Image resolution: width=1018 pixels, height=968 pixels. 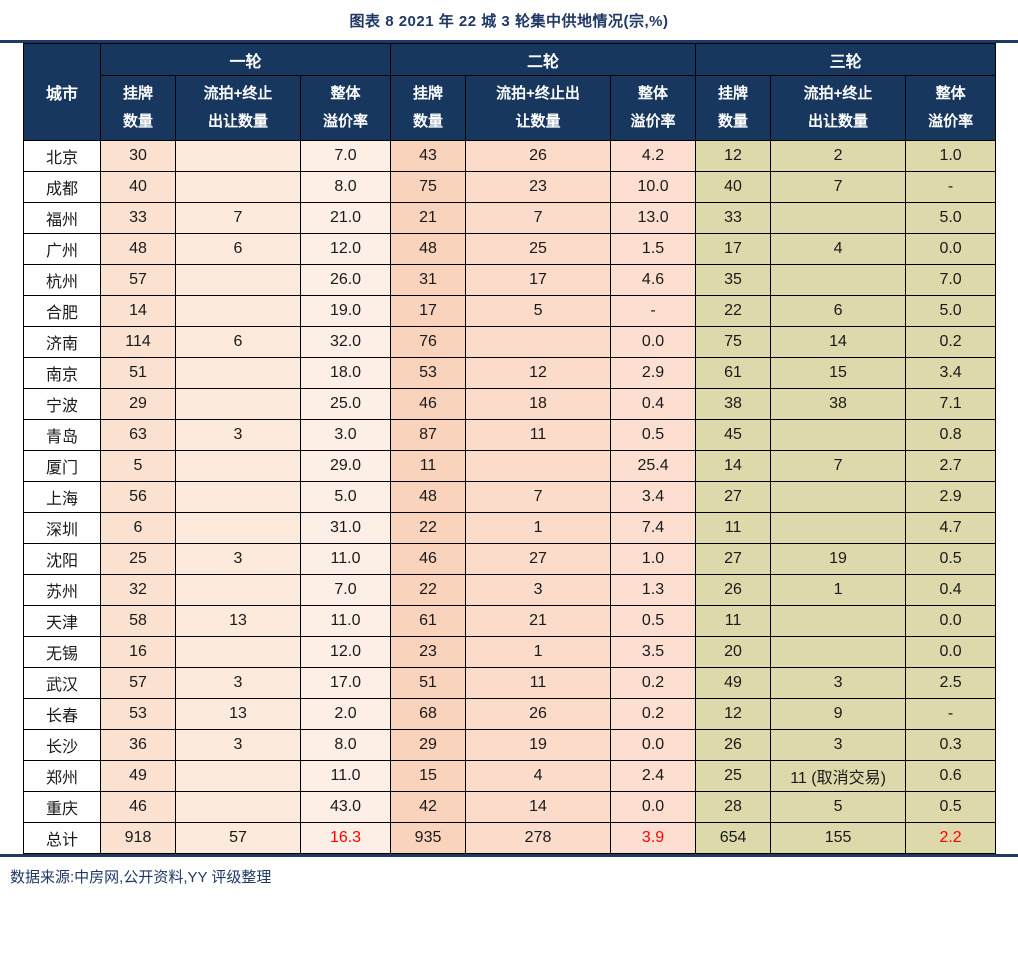 I want to click on value-cell: -, so click(x=951, y=714).